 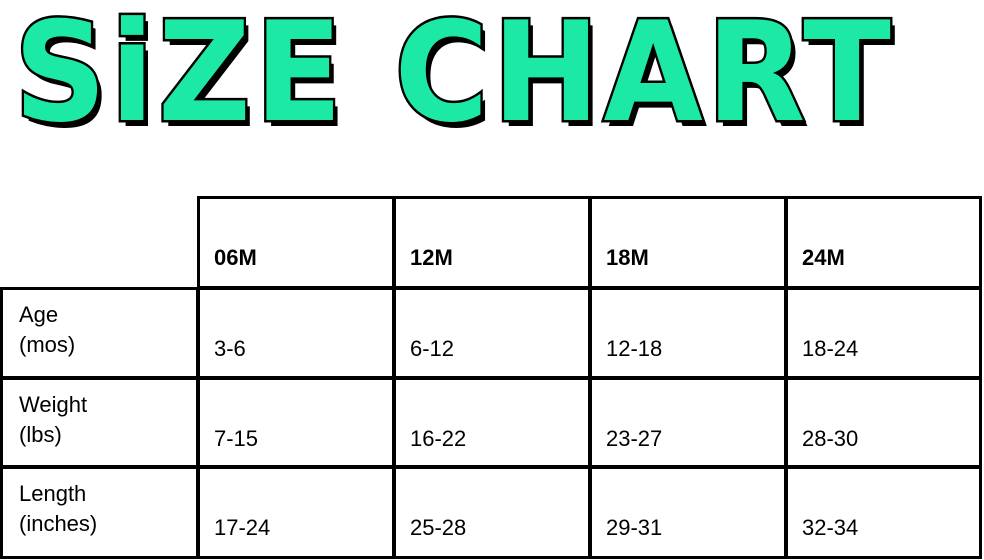 What do you see at coordinates (99, 242) in the screenshot?
I see `corner-cell` at bounding box center [99, 242].